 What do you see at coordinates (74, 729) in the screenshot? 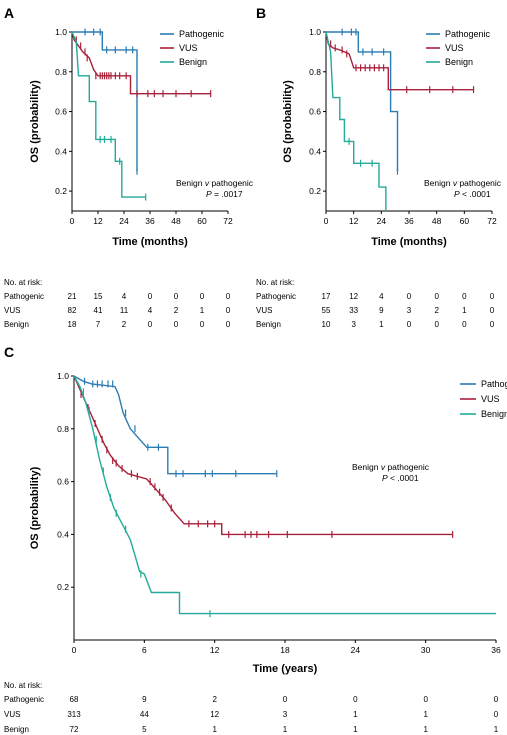
I see `risk-value: 72` at bounding box center [74, 729].